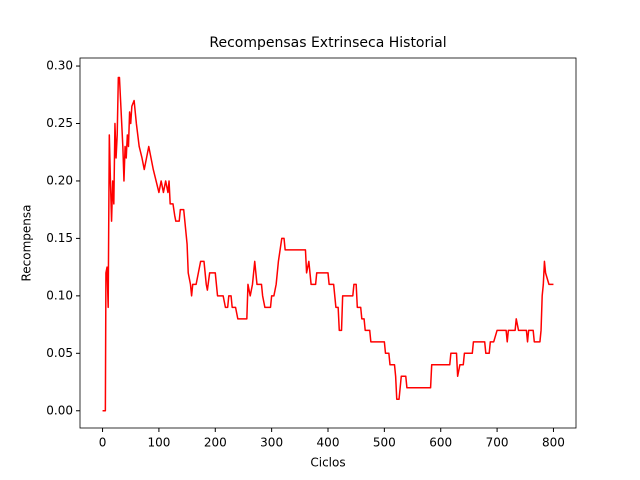 The image size is (640, 480). Describe the element at coordinates (27, 242) in the screenshot. I see `y-axis-label: Recompensa` at that location.